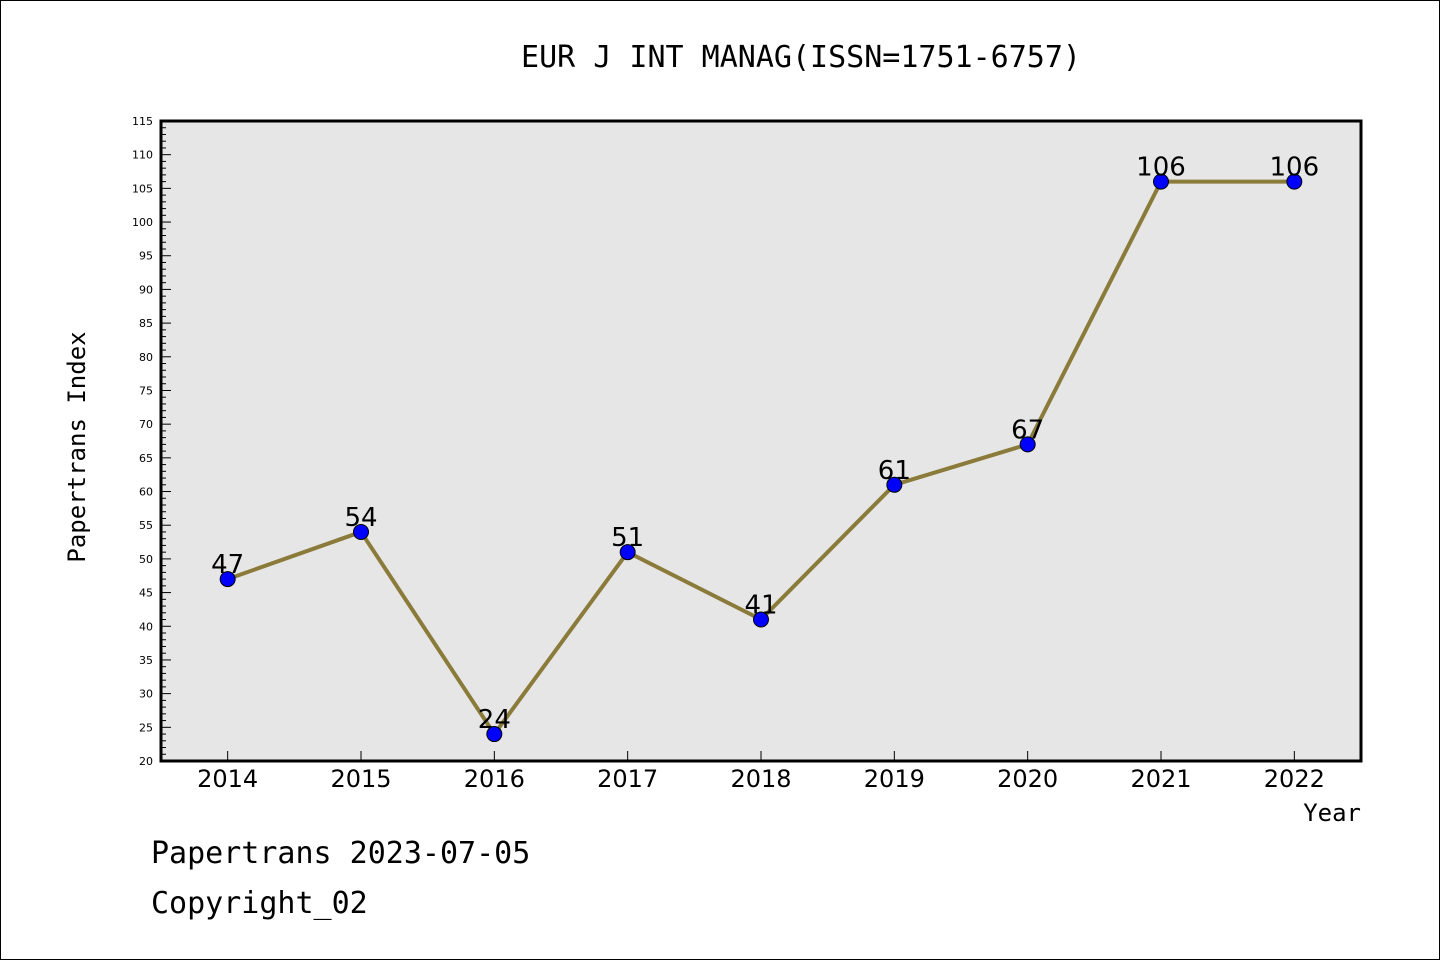  What do you see at coordinates (760, 779) in the screenshot?
I see `x-tick-label: 2018` at bounding box center [760, 779].